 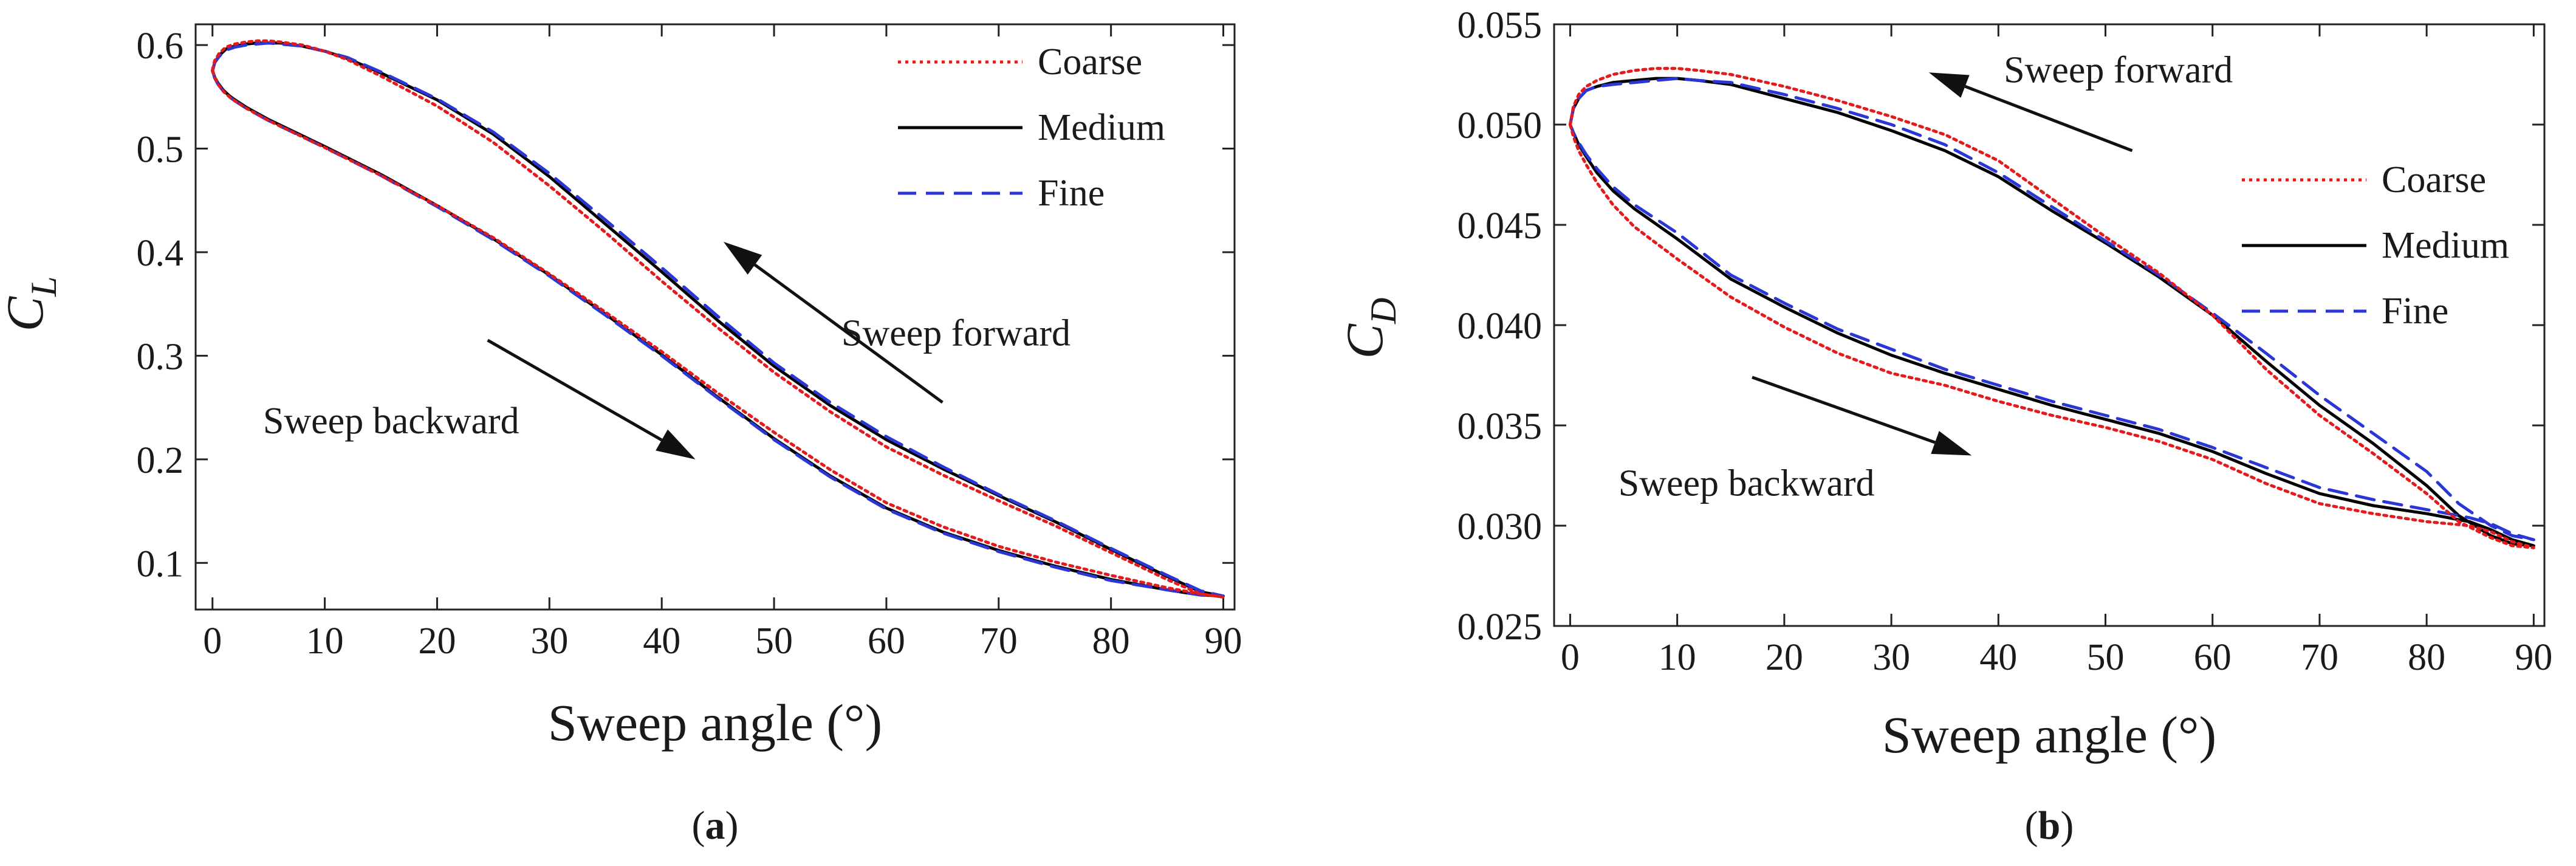 What do you see at coordinates (160, 460) in the screenshot?
I see `y-tick-label: 0.2` at bounding box center [160, 460].